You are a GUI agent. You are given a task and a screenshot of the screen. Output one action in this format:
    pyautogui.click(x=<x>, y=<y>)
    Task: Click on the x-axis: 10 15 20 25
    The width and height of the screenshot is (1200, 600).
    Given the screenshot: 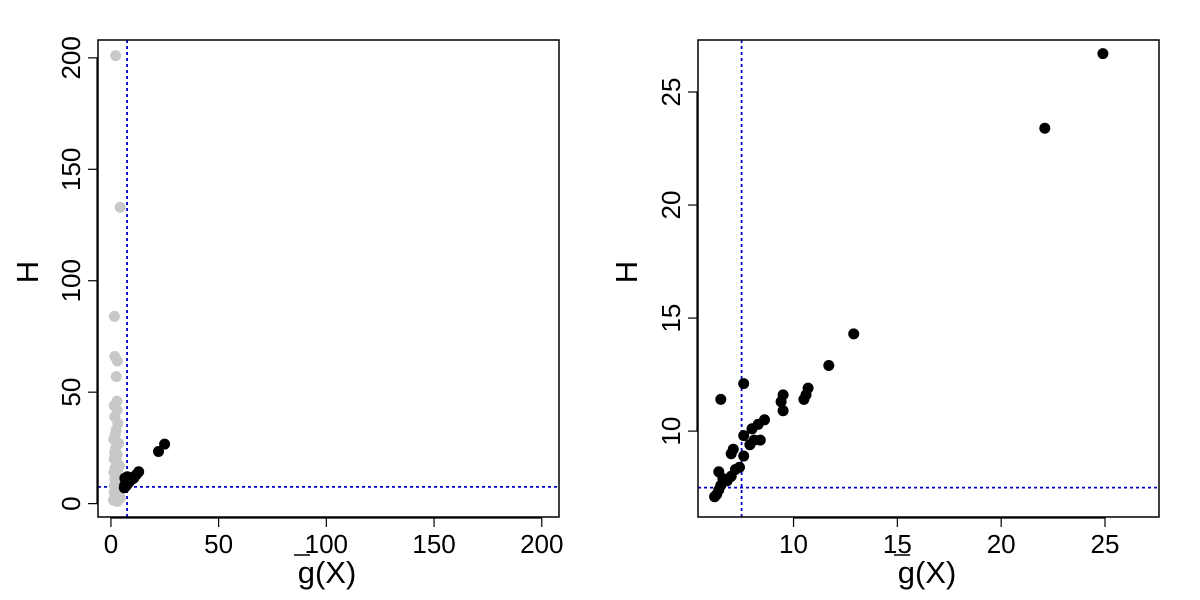 What is the action you would take?
    pyautogui.click(x=949, y=538)
    